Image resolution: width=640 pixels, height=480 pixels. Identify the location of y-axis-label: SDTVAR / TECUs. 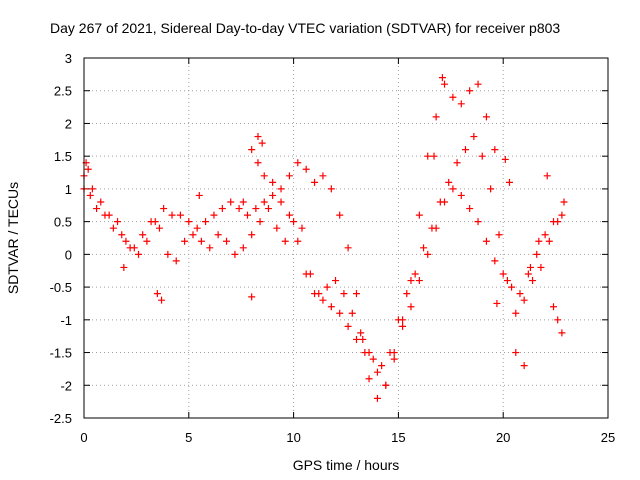
(13, 238).